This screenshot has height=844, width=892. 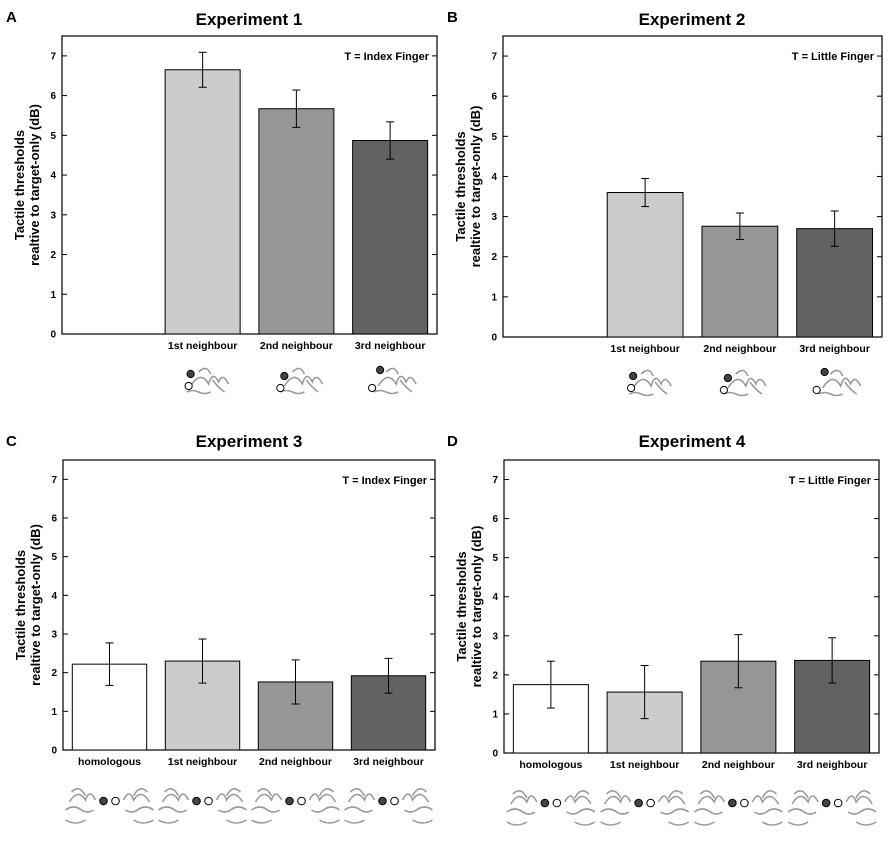 I want to click on chart-title: Experiment 2, so click(x=692, y=19).